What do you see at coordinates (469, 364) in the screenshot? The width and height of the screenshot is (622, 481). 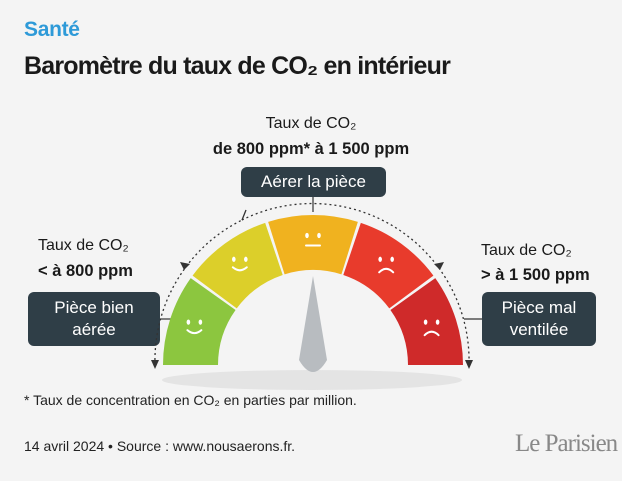 I see `right-arrow-head` at bounding box center [469, 364].